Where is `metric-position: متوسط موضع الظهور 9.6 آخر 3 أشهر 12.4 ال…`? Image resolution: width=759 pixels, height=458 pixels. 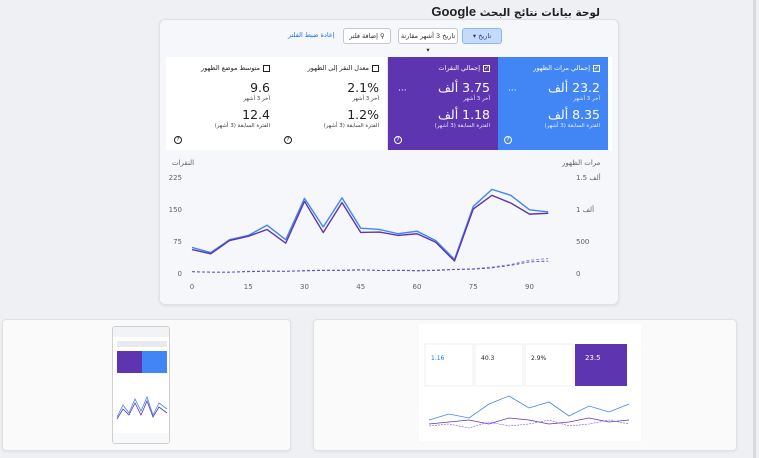
metric-position: متوسط موضع الظهور 9.6 آخر 3 أشهر 12.4 ال… is located at coordinates (223, 103).